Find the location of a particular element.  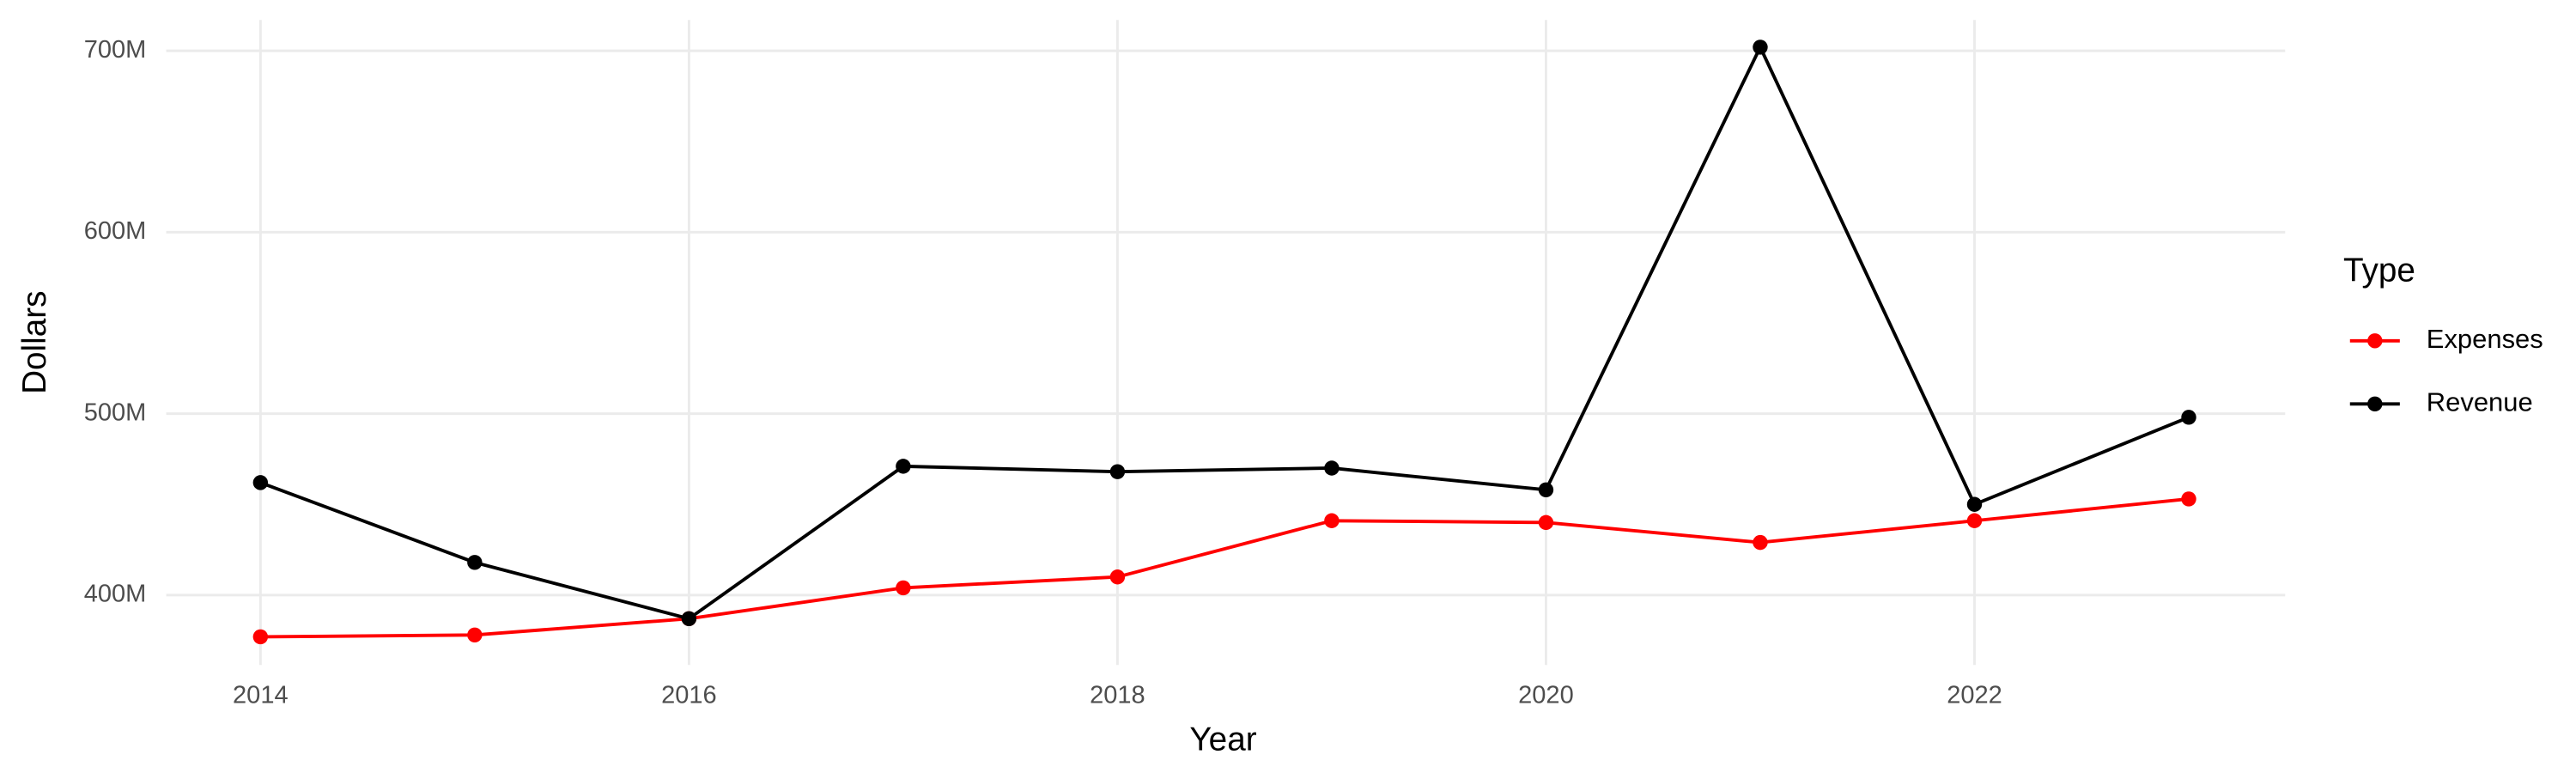

y-tick-label: 600M is located at coordinates (116, 231).